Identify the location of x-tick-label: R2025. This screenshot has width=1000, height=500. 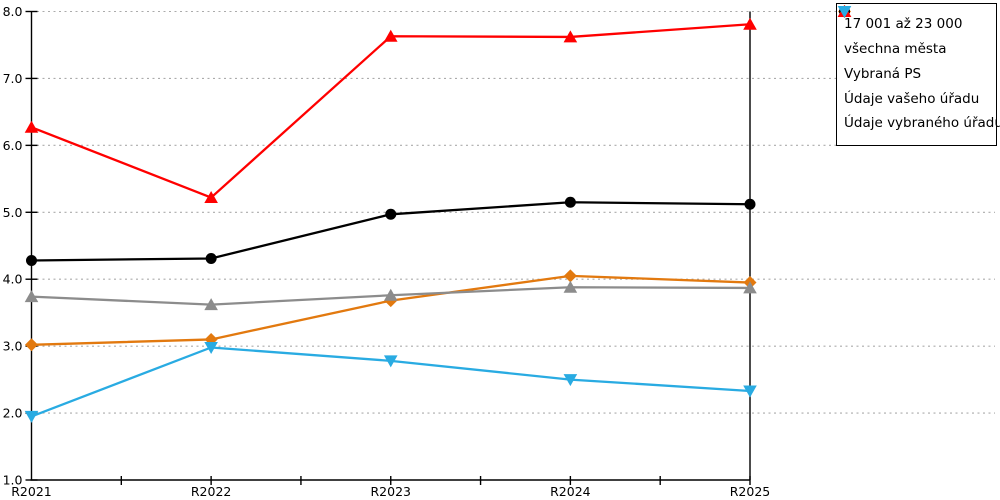
(750, 491).